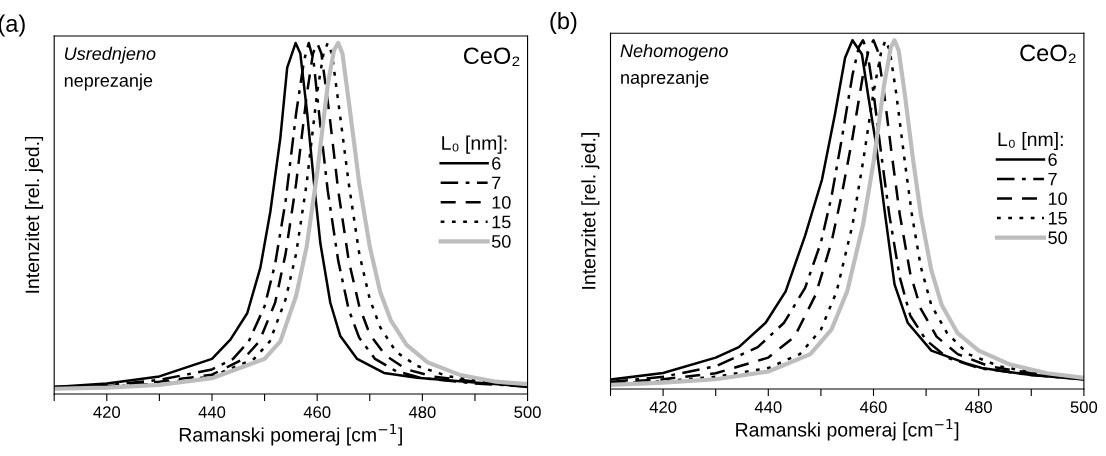 Image resolution: width=1106 pixels, height=456 pixels. I want to click on annotation: Usrednjeno, so click(110, 55).